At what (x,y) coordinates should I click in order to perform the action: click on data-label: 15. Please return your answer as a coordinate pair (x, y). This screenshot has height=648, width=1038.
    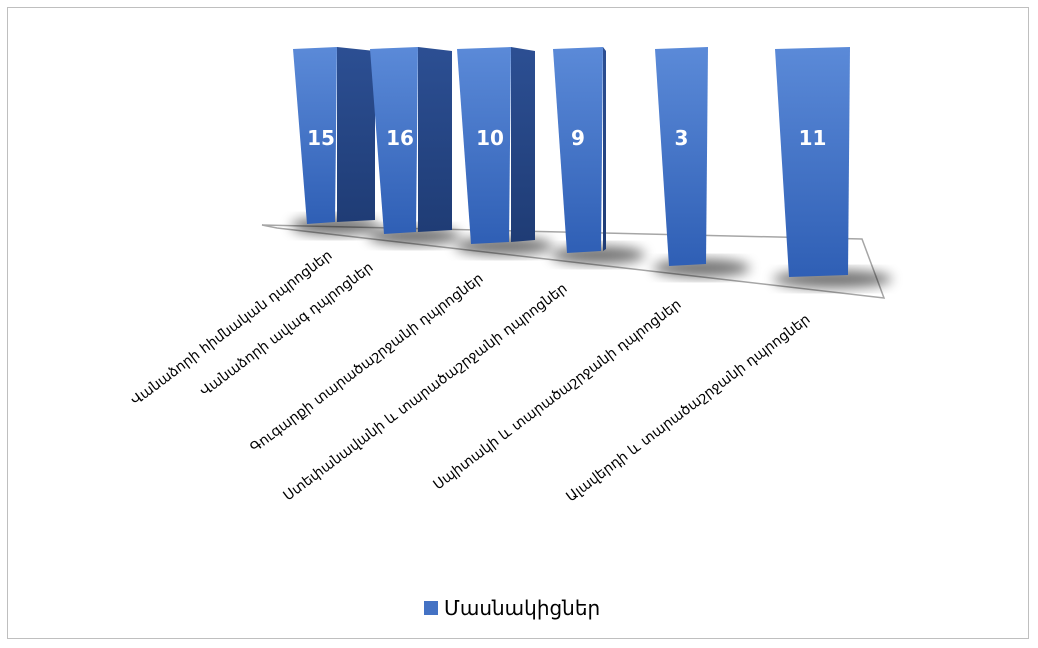
    Looking at the image, I should click on (321, 138).